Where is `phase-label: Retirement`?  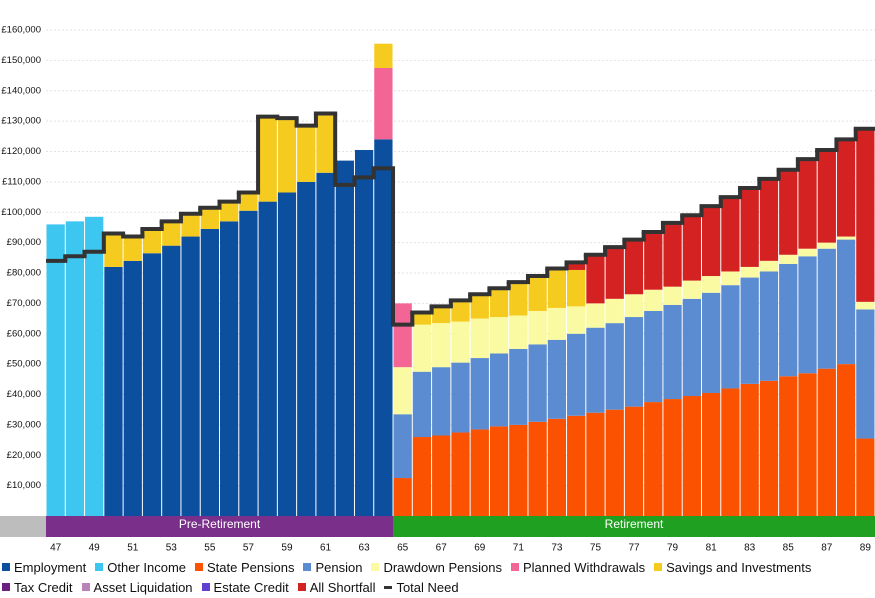 phase-label: Retirement is located at coordinates (634, 524).